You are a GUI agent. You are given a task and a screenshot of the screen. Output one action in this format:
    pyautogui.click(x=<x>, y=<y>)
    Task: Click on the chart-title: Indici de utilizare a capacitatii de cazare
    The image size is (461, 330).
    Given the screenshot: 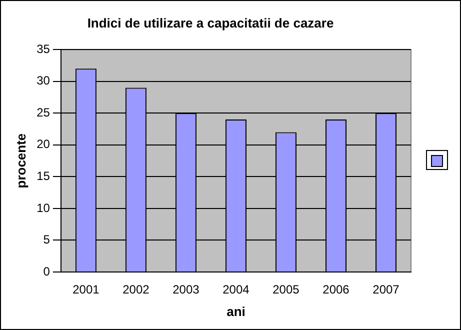 What is the action you would take?
    pyautogui.click(x=210, y=22)
    